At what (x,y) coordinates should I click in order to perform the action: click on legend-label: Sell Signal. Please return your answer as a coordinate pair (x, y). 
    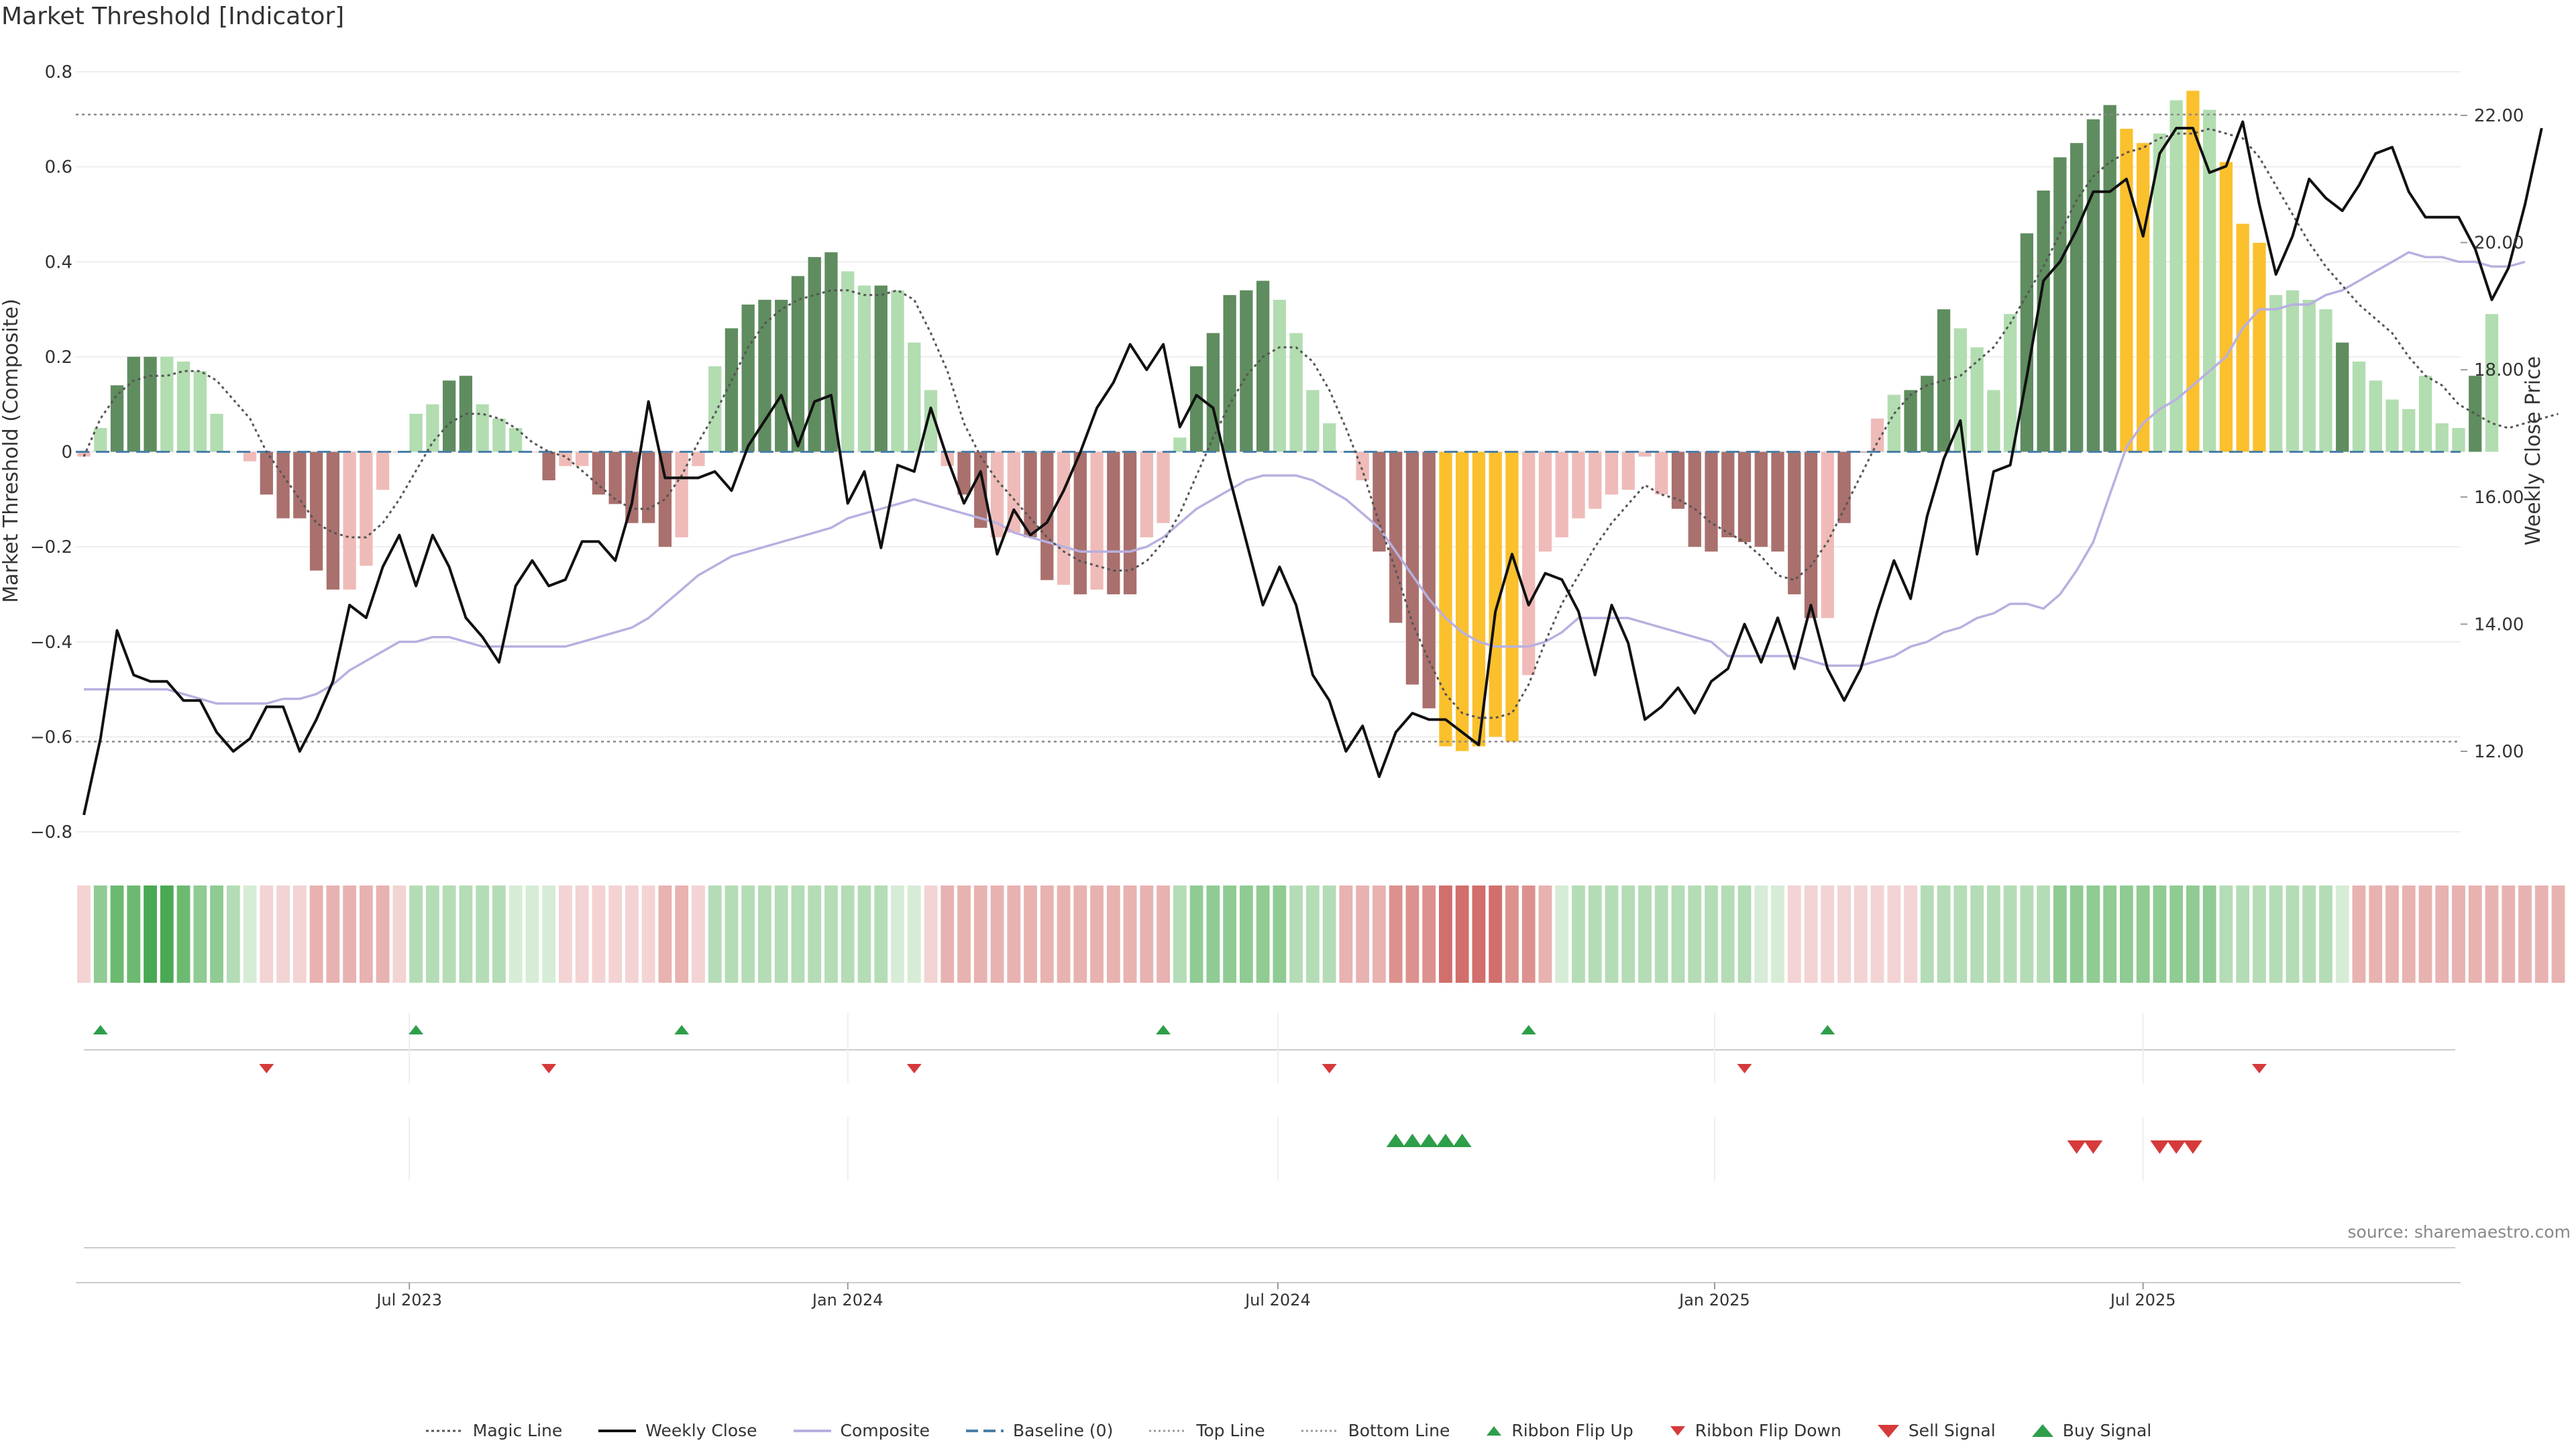
    Looking at the image, I should click on (1952, 1430).